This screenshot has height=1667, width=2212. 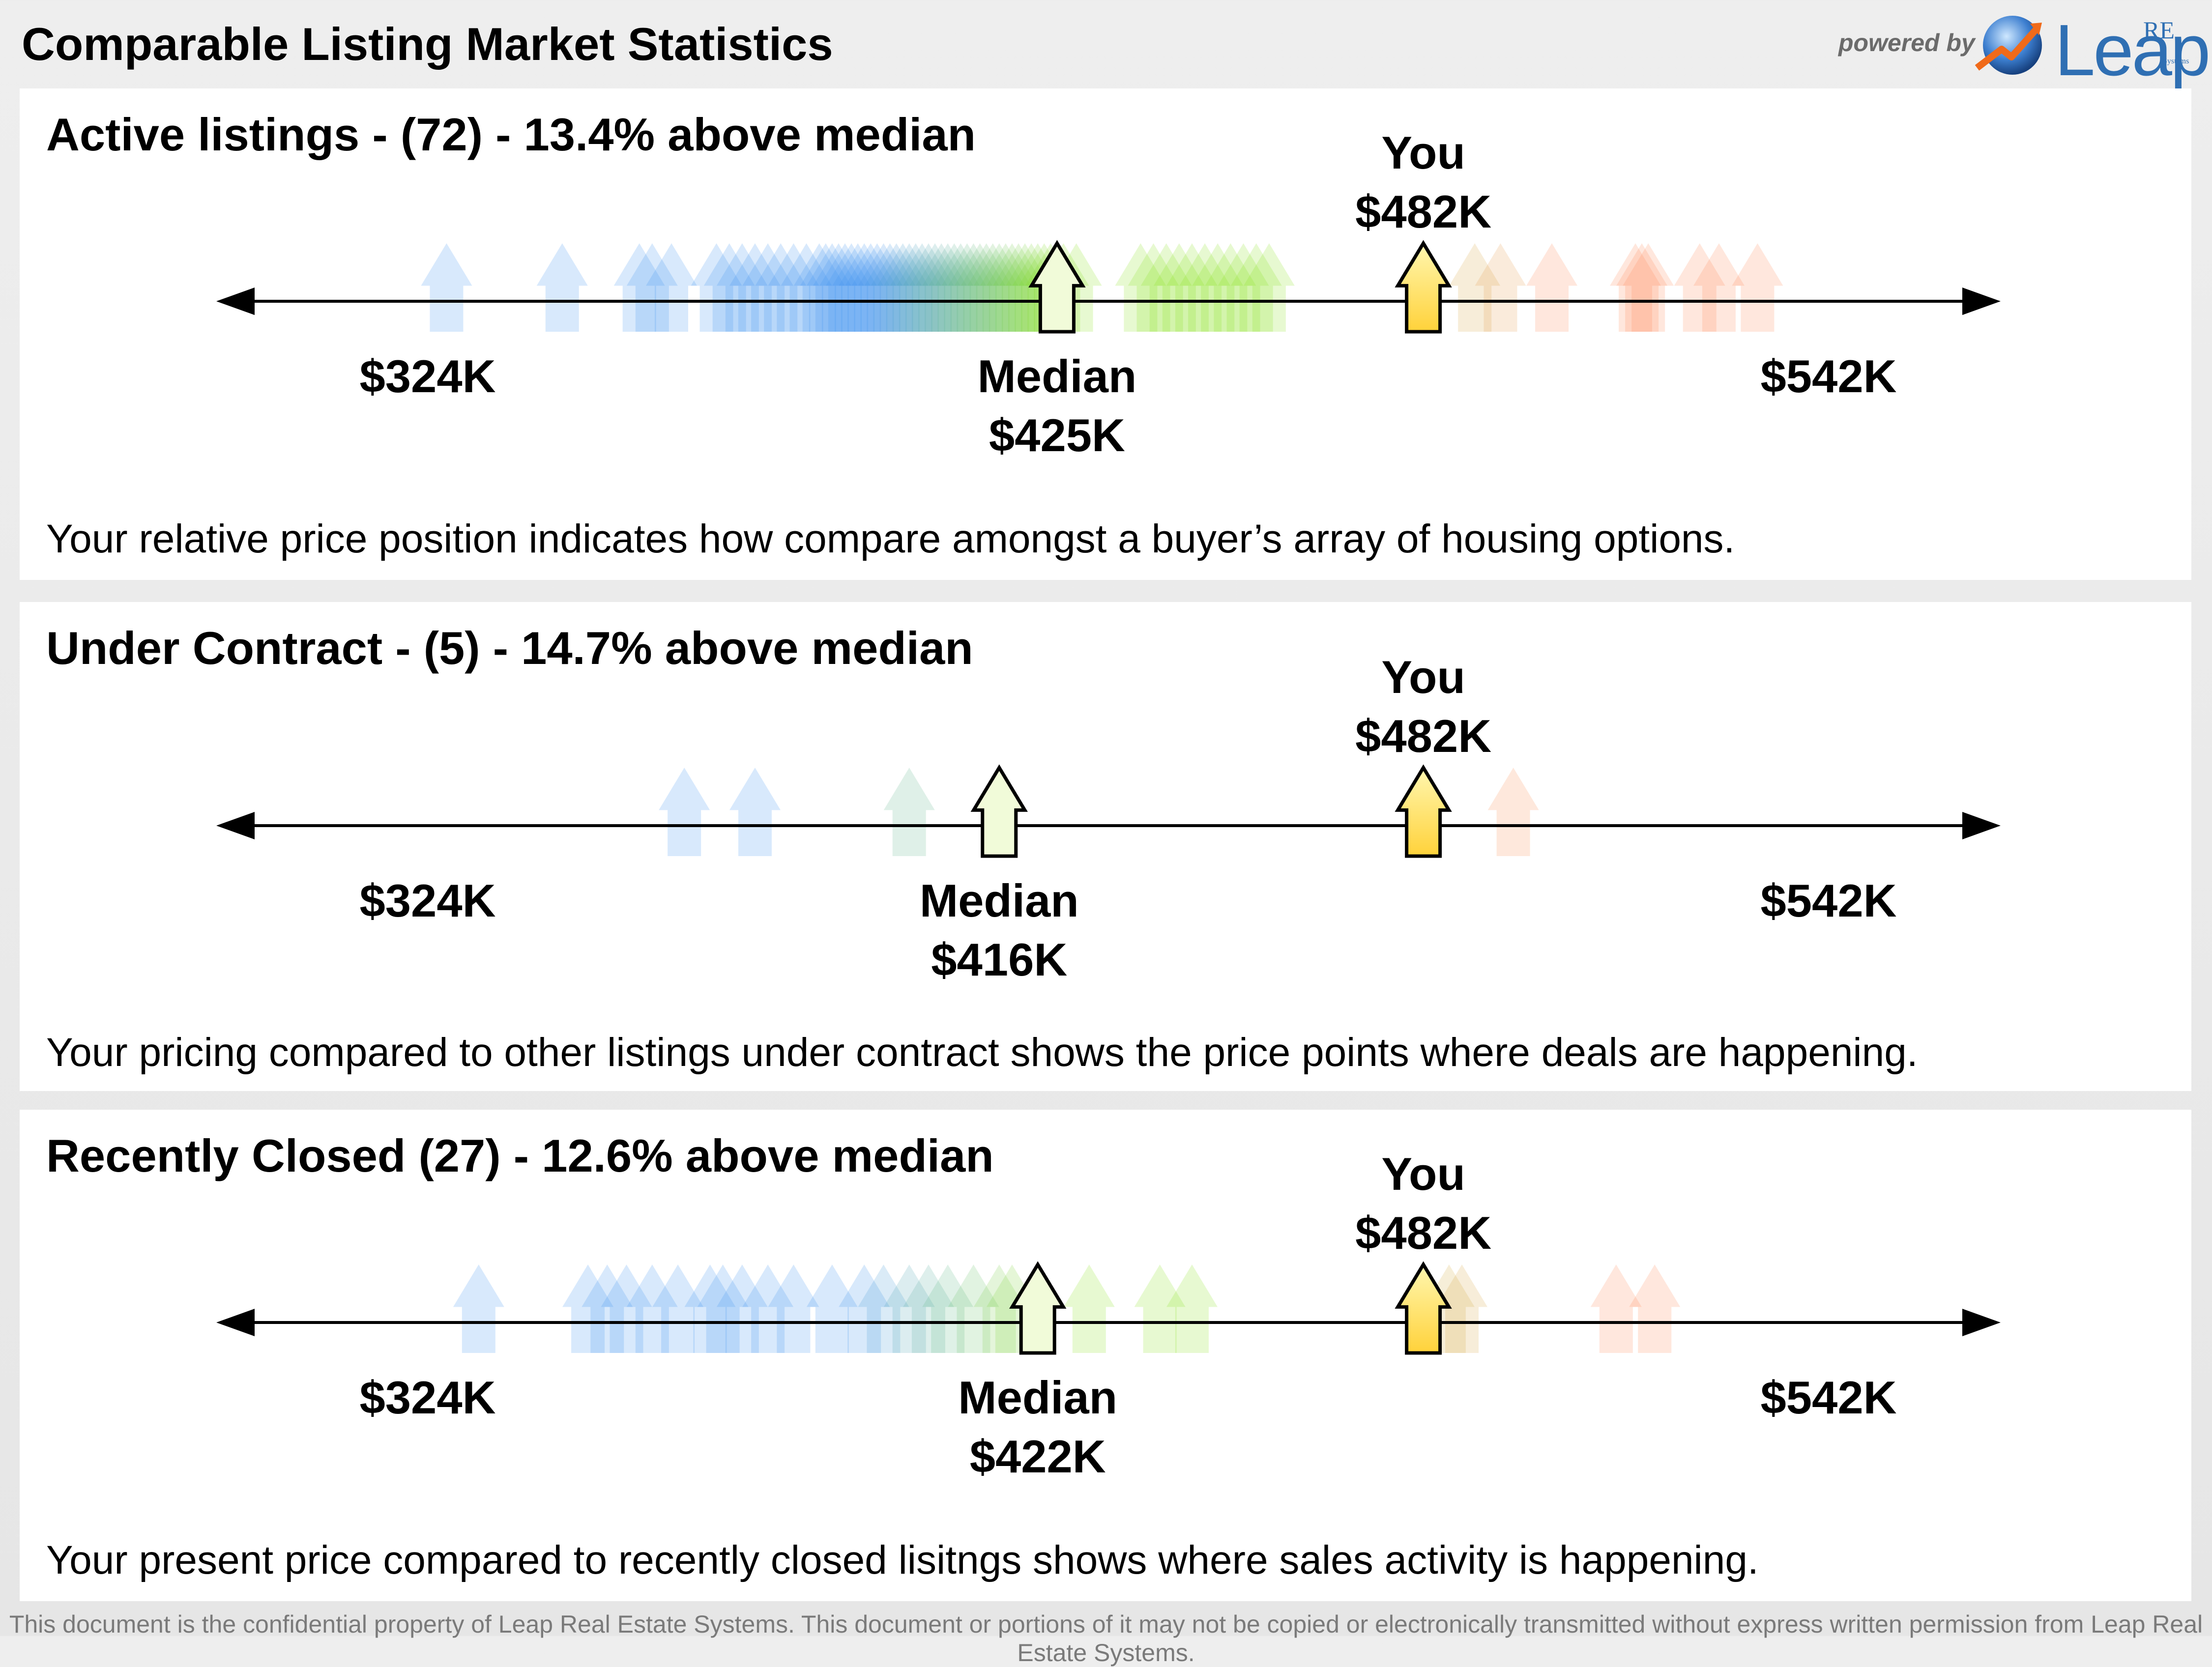 I want to click on listing-markers, so click(x=1102, y=287).